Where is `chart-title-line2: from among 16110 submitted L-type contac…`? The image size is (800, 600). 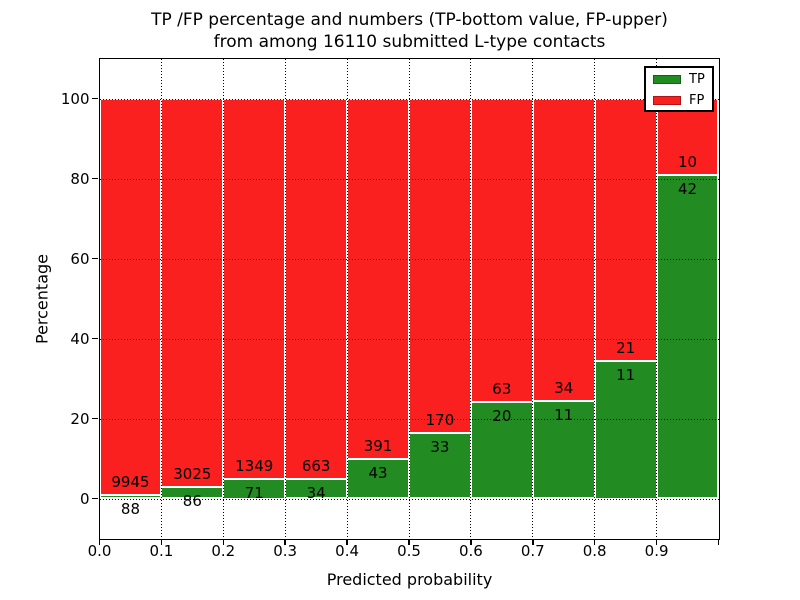
chart-title-line2: from among 16110 submitted L-type contac… is located at coordinates (409, 41).